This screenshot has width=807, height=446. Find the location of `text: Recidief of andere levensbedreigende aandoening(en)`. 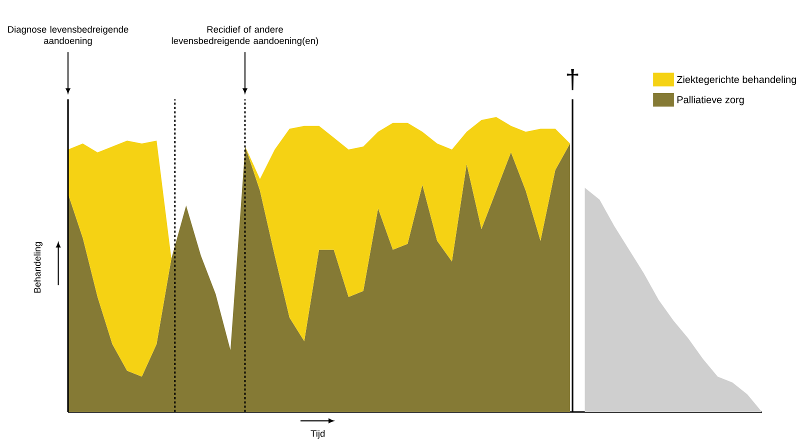

text: Recidief of andere levensbedreigende aandoening(en) is located at coordinates (245, 36).